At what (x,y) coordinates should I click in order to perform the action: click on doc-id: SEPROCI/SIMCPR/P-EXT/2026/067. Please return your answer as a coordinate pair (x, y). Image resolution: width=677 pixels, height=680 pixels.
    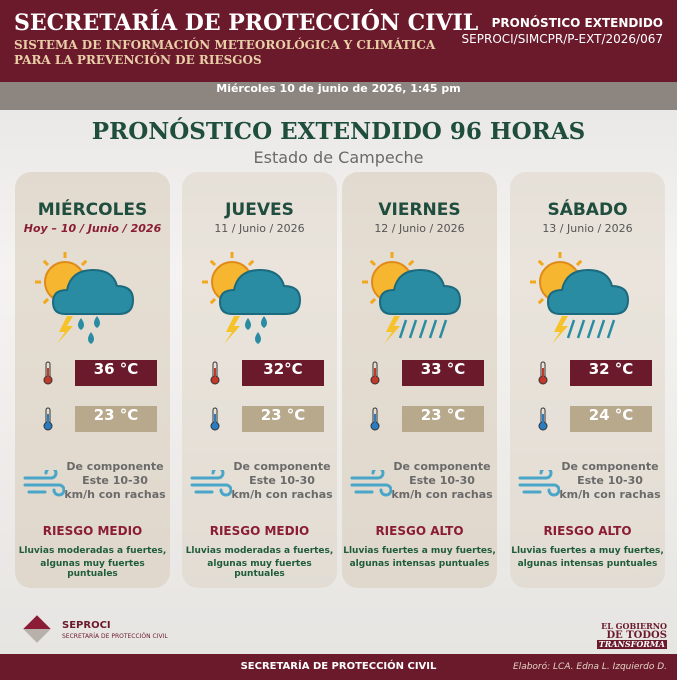
    Looking at the image, I should click on (562, 39).